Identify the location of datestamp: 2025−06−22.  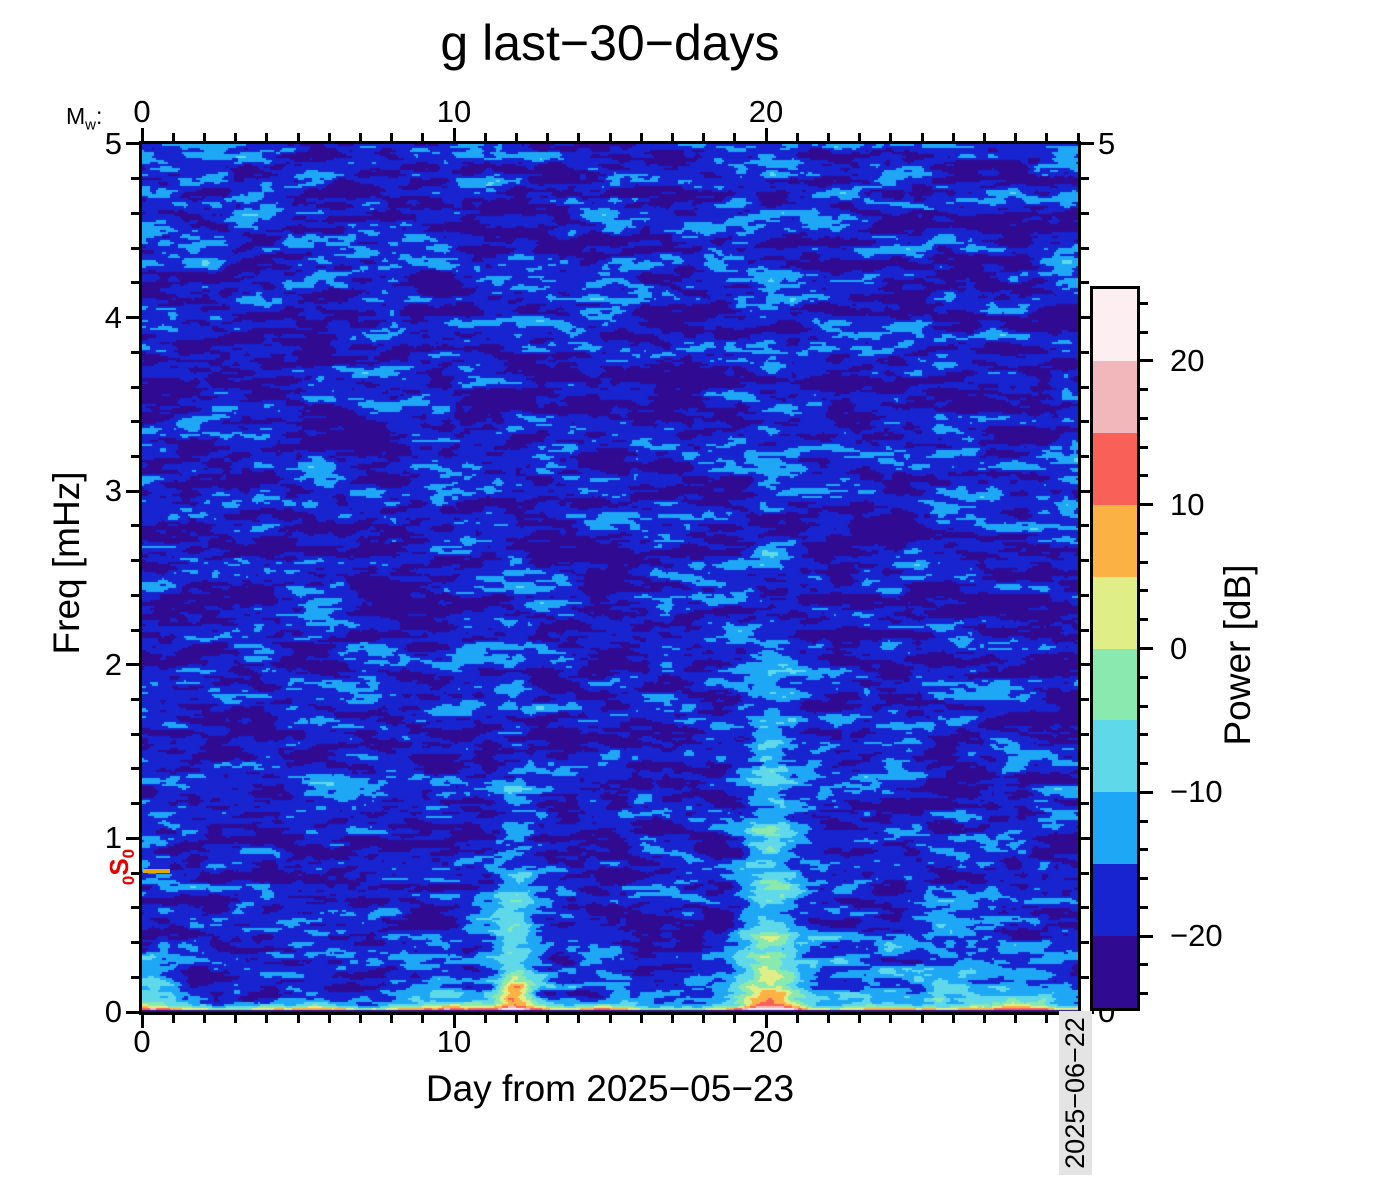
(1076, 1093).